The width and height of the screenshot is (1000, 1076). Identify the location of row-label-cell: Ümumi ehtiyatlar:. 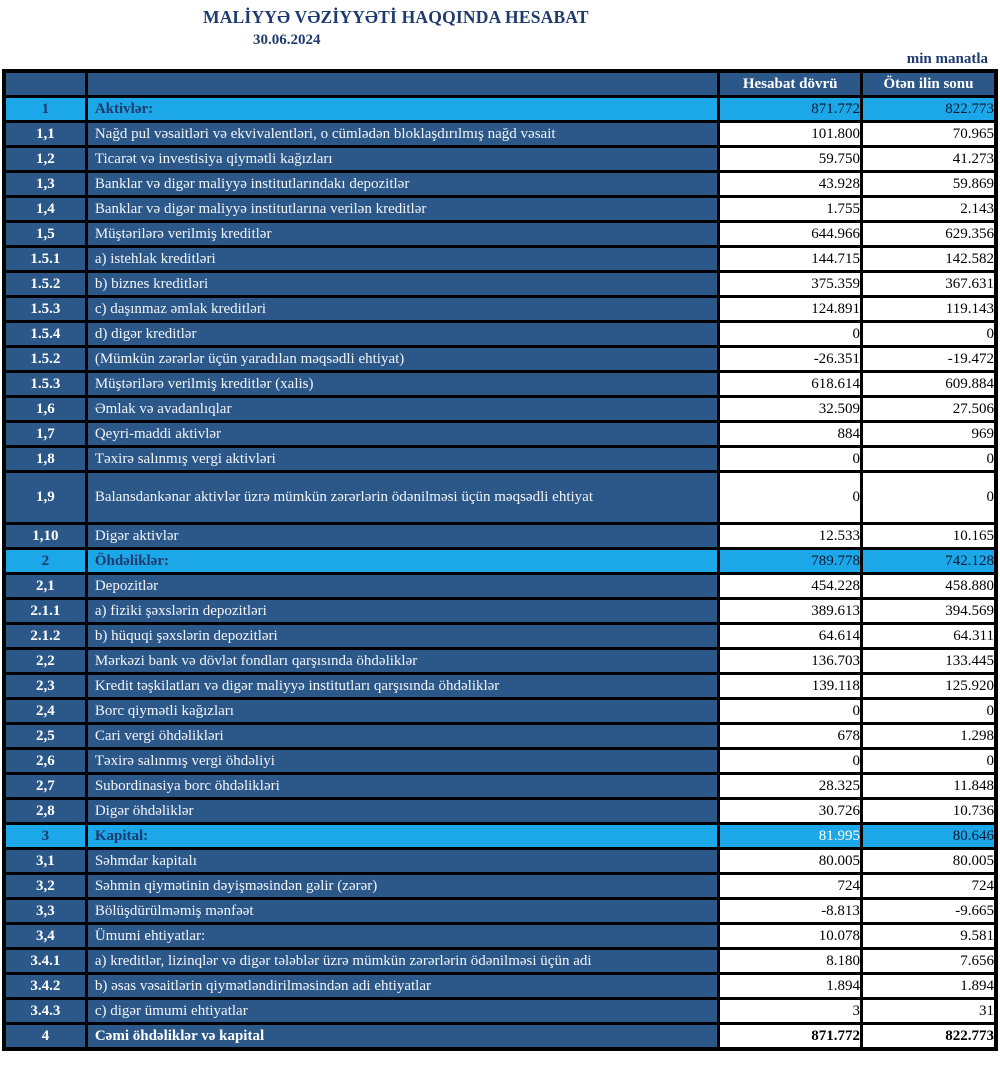
(402, 936).